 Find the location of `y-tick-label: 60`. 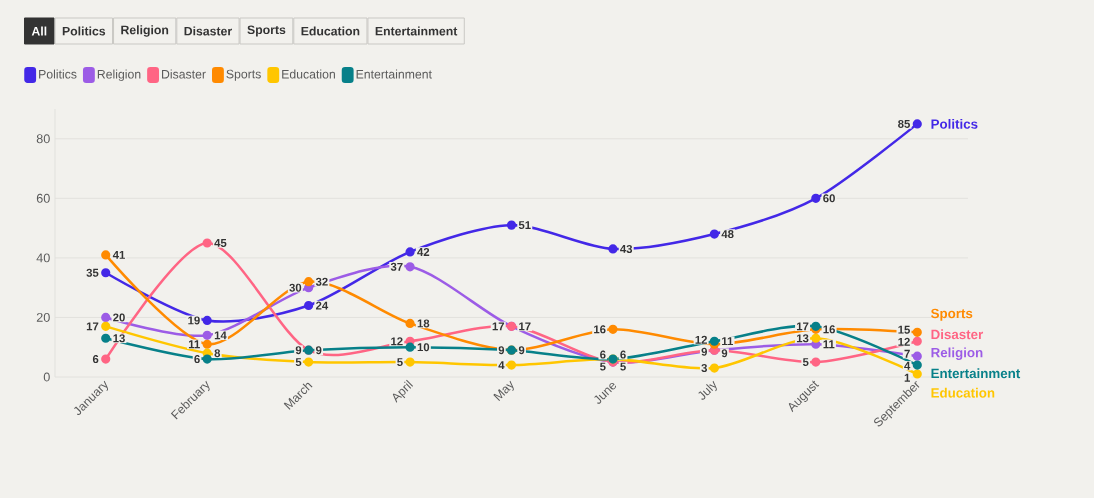

y-tick-label: 60 is located at coordinates (43, 198).